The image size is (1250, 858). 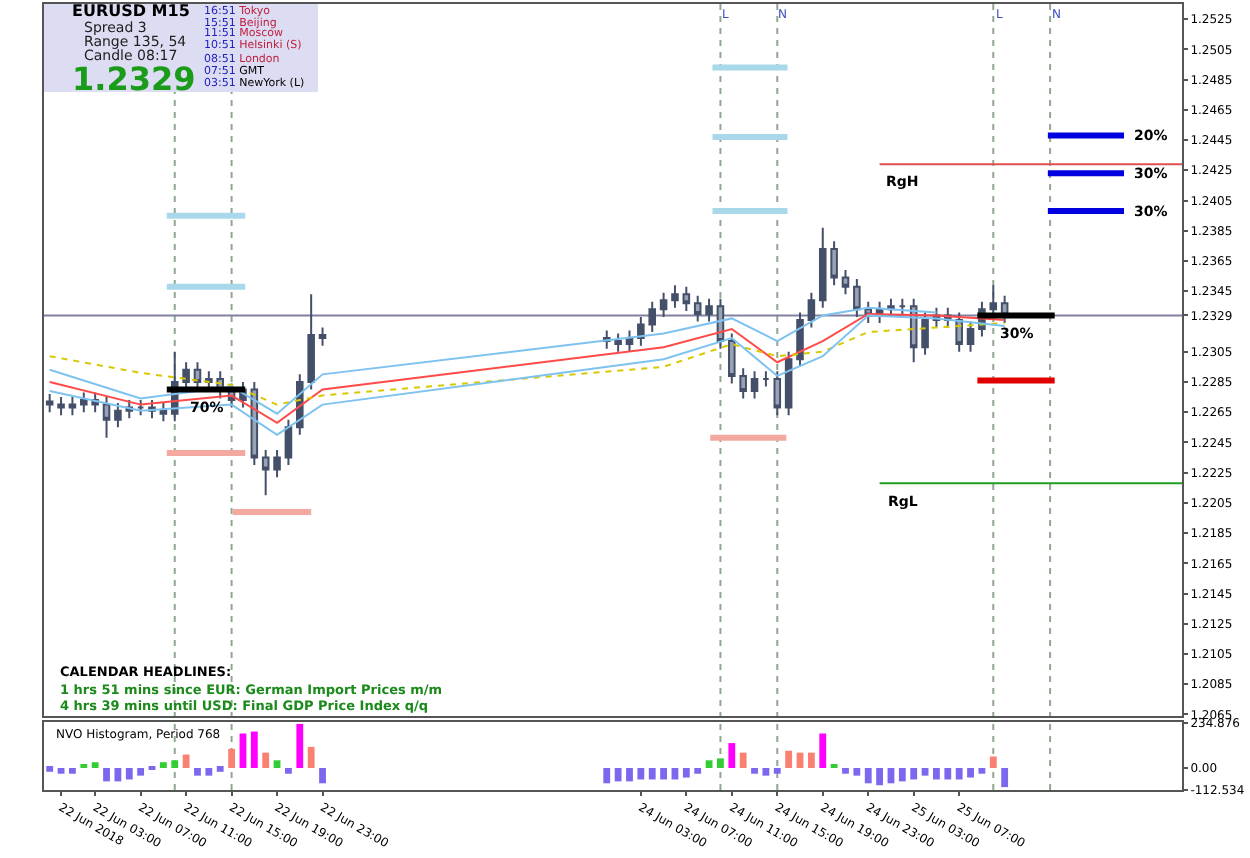 What do you see at coordinates (131, 11) in the screenshot?
I see `annotation: EURUSD M15` at bounding box center [131, 11].